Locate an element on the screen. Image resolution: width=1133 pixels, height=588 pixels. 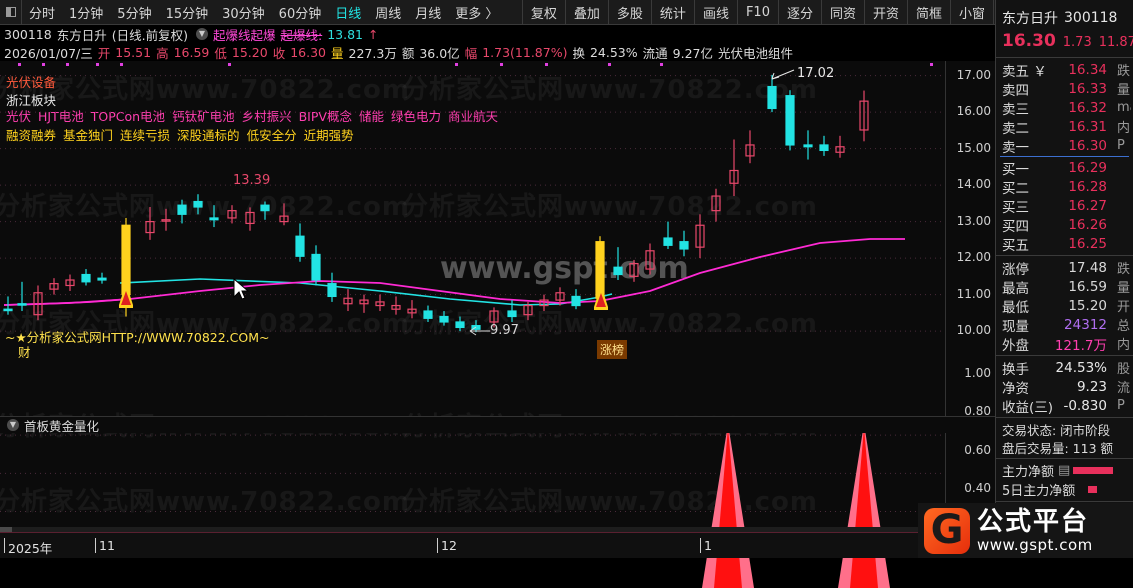
toolbar-逐分: 逐分 is located at coordinates (799, 12).